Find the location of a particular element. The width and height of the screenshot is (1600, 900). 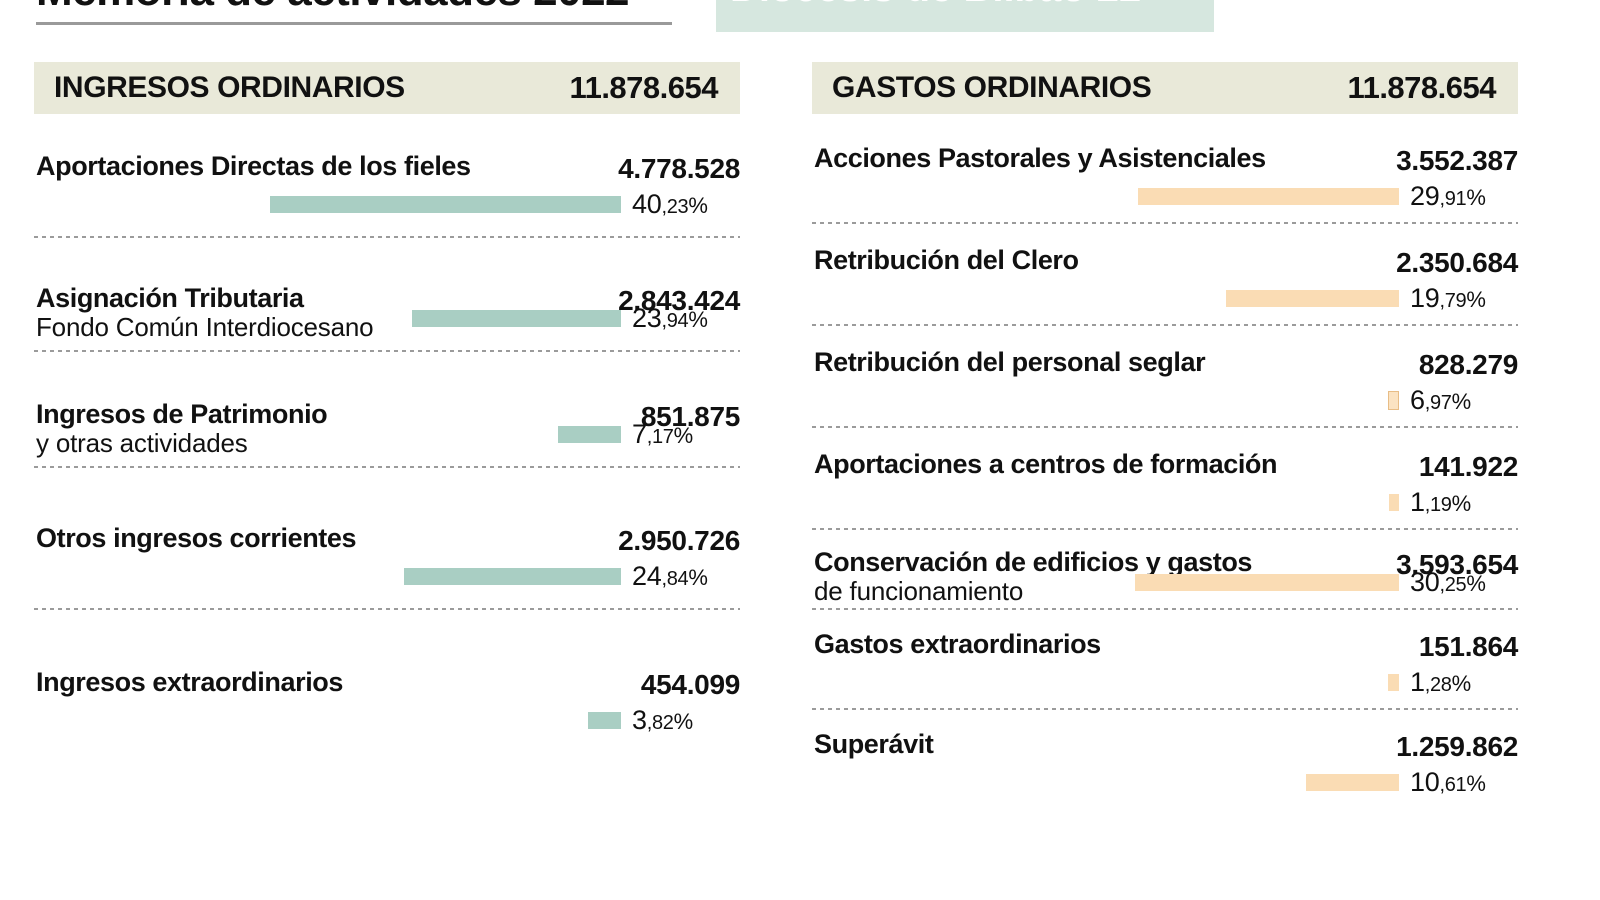

masthead-chip: Diócesis de Bilbao 22 is located at coordinates (965, 16).